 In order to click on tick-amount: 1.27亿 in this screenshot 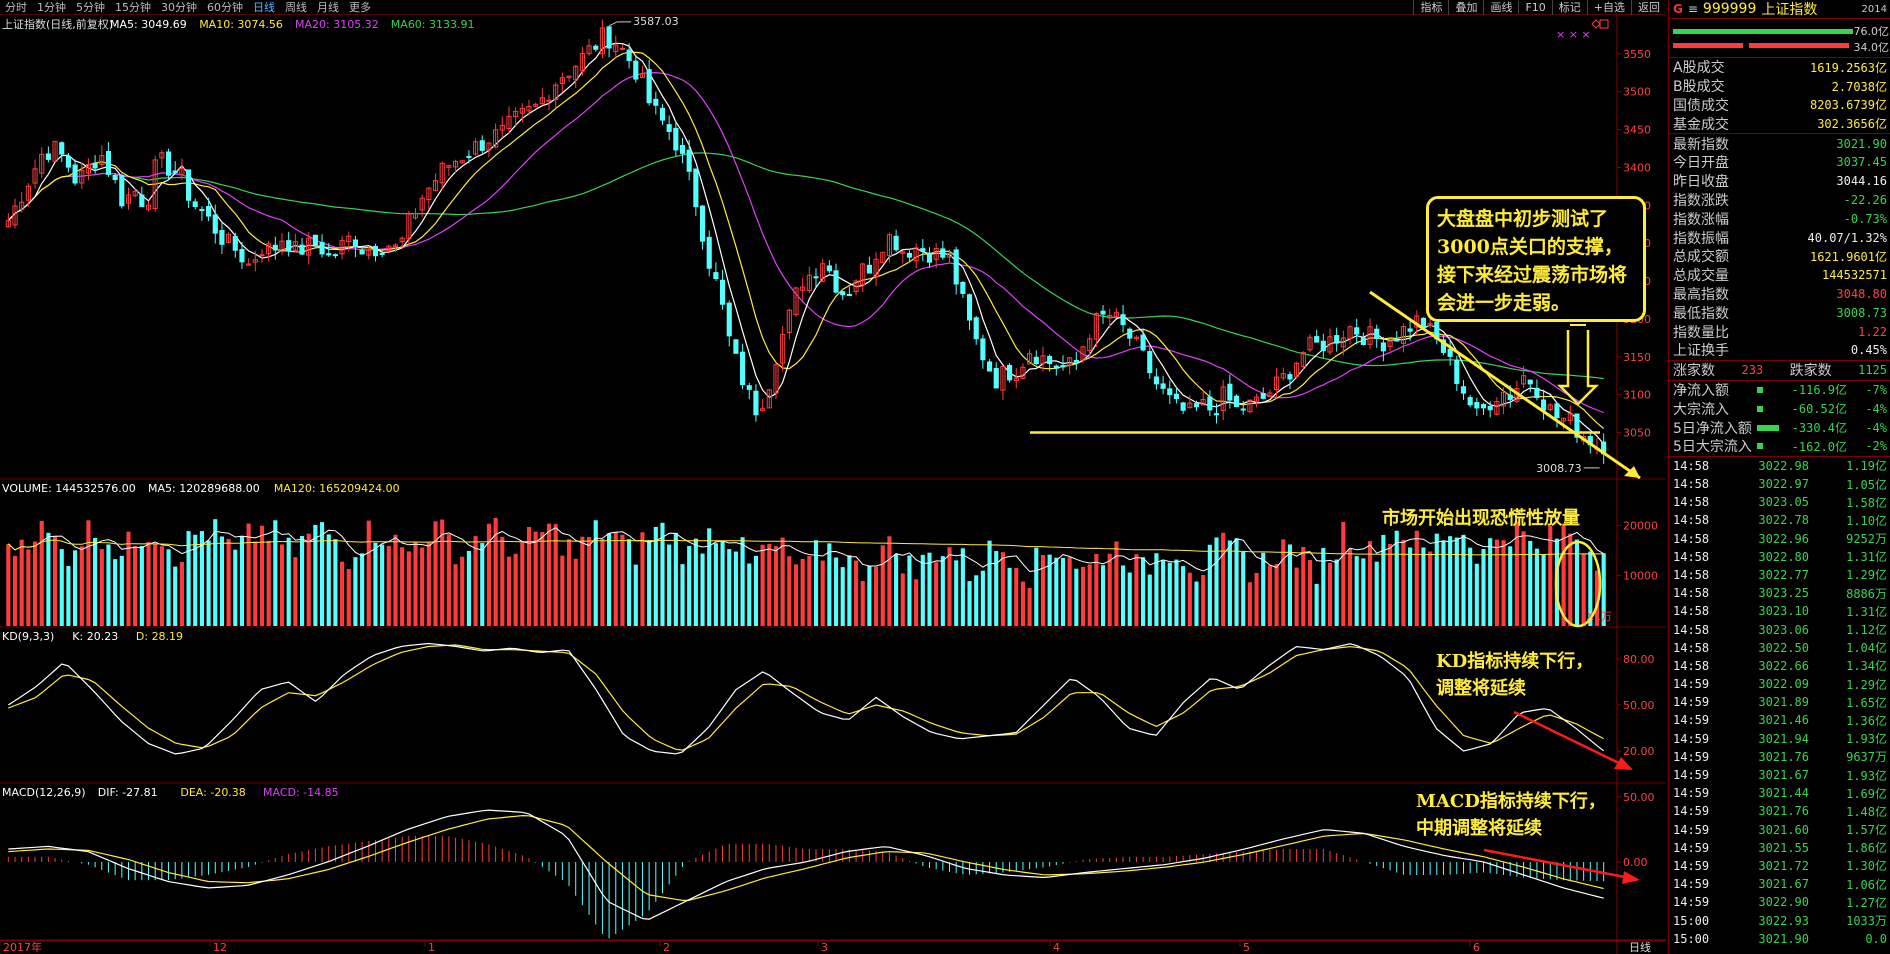, I will do `click(1866, 902)`.